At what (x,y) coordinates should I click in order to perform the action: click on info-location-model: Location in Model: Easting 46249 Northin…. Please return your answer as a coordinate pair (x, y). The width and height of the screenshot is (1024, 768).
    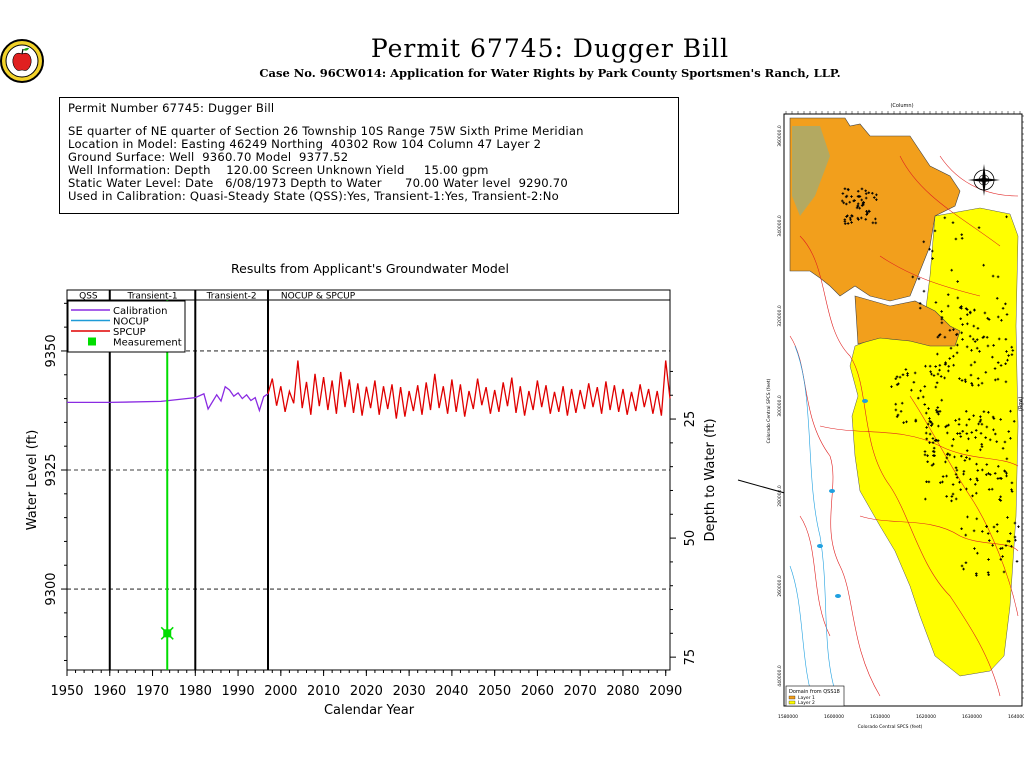
    Looking at the image, I should click on (305, 144).